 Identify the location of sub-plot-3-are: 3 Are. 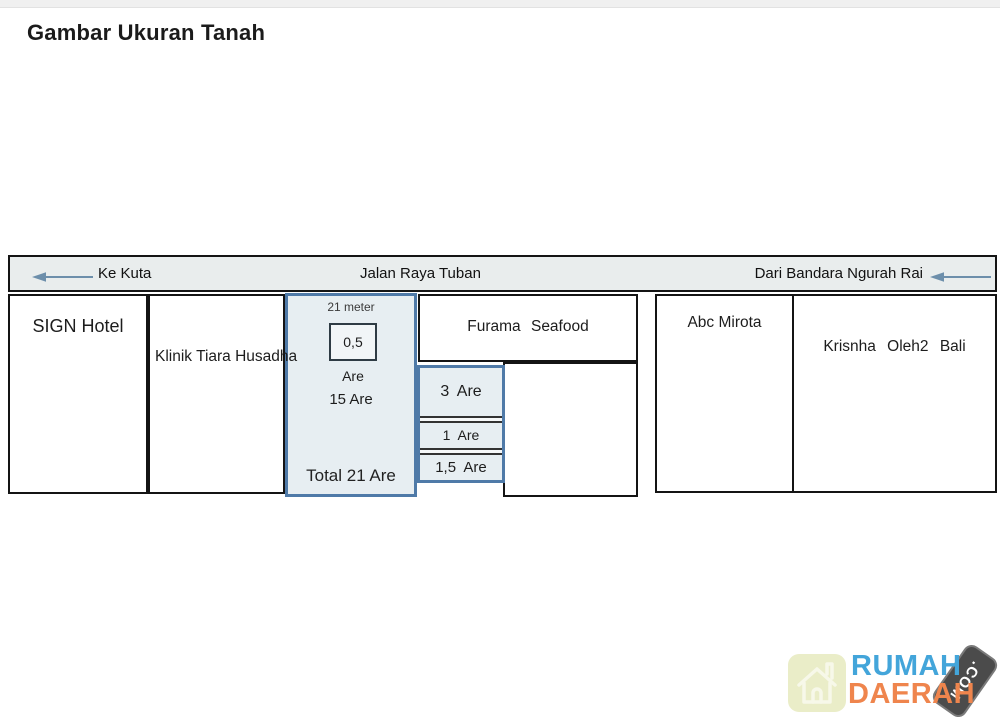
(461, 393).